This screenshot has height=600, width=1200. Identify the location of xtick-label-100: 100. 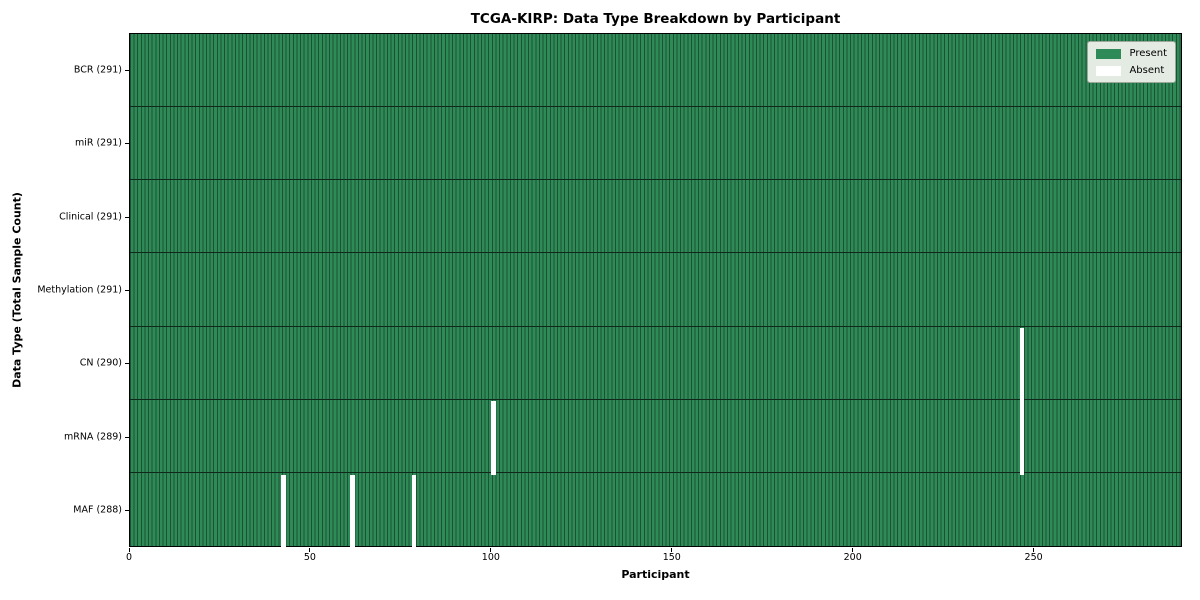
(490, 557).